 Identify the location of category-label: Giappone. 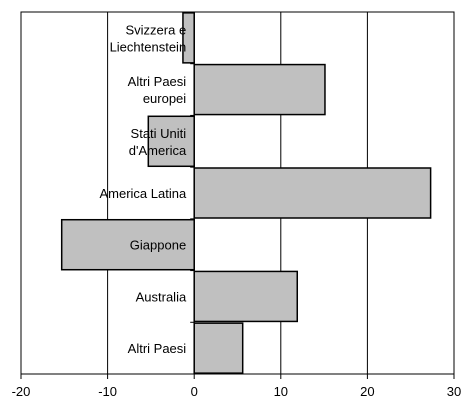
(158, 245).